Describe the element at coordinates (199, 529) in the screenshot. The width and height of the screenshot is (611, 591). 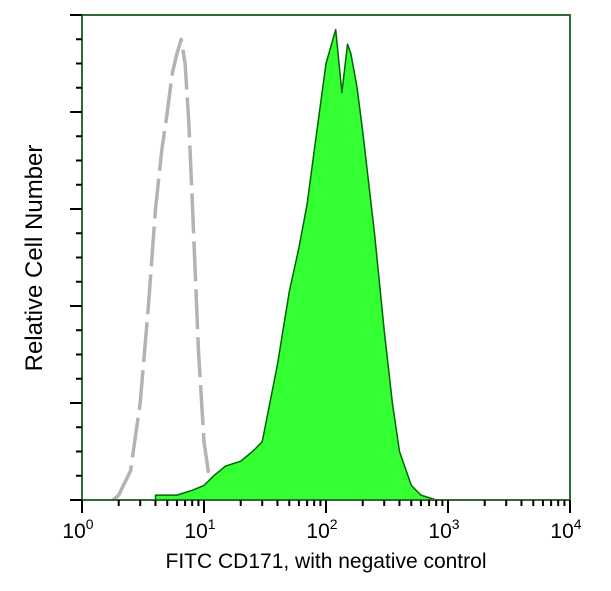
I see `x-tick-label: 10¹` at that location.